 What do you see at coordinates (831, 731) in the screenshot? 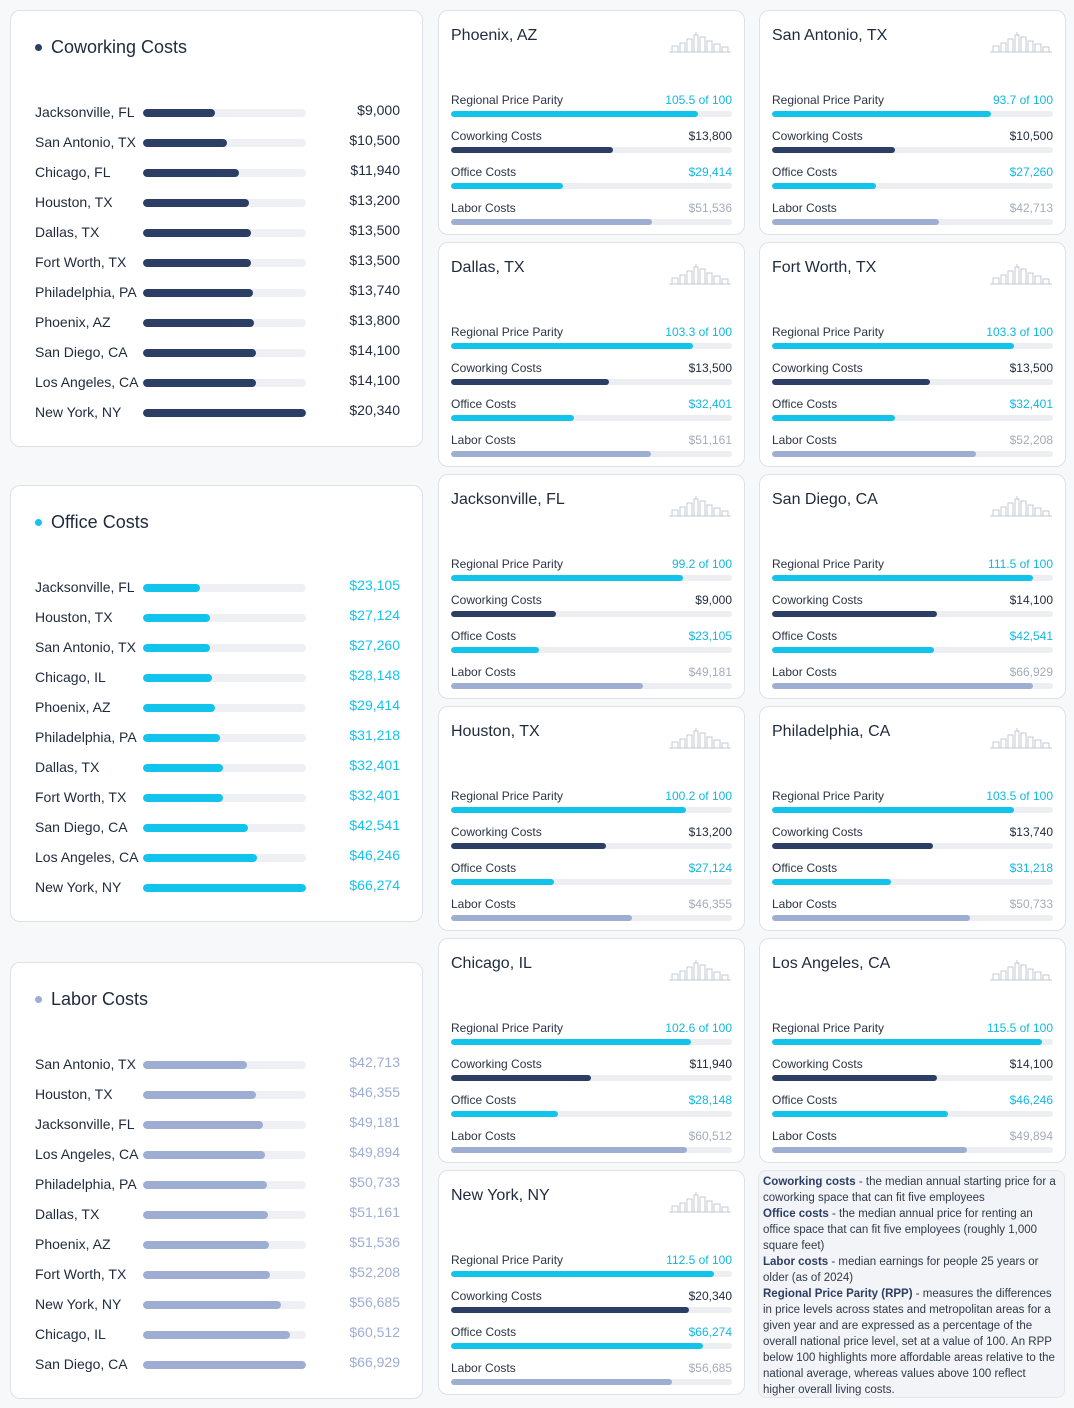
I see `city-name: Philadelphia, CA` at bounding box center [831, 731].